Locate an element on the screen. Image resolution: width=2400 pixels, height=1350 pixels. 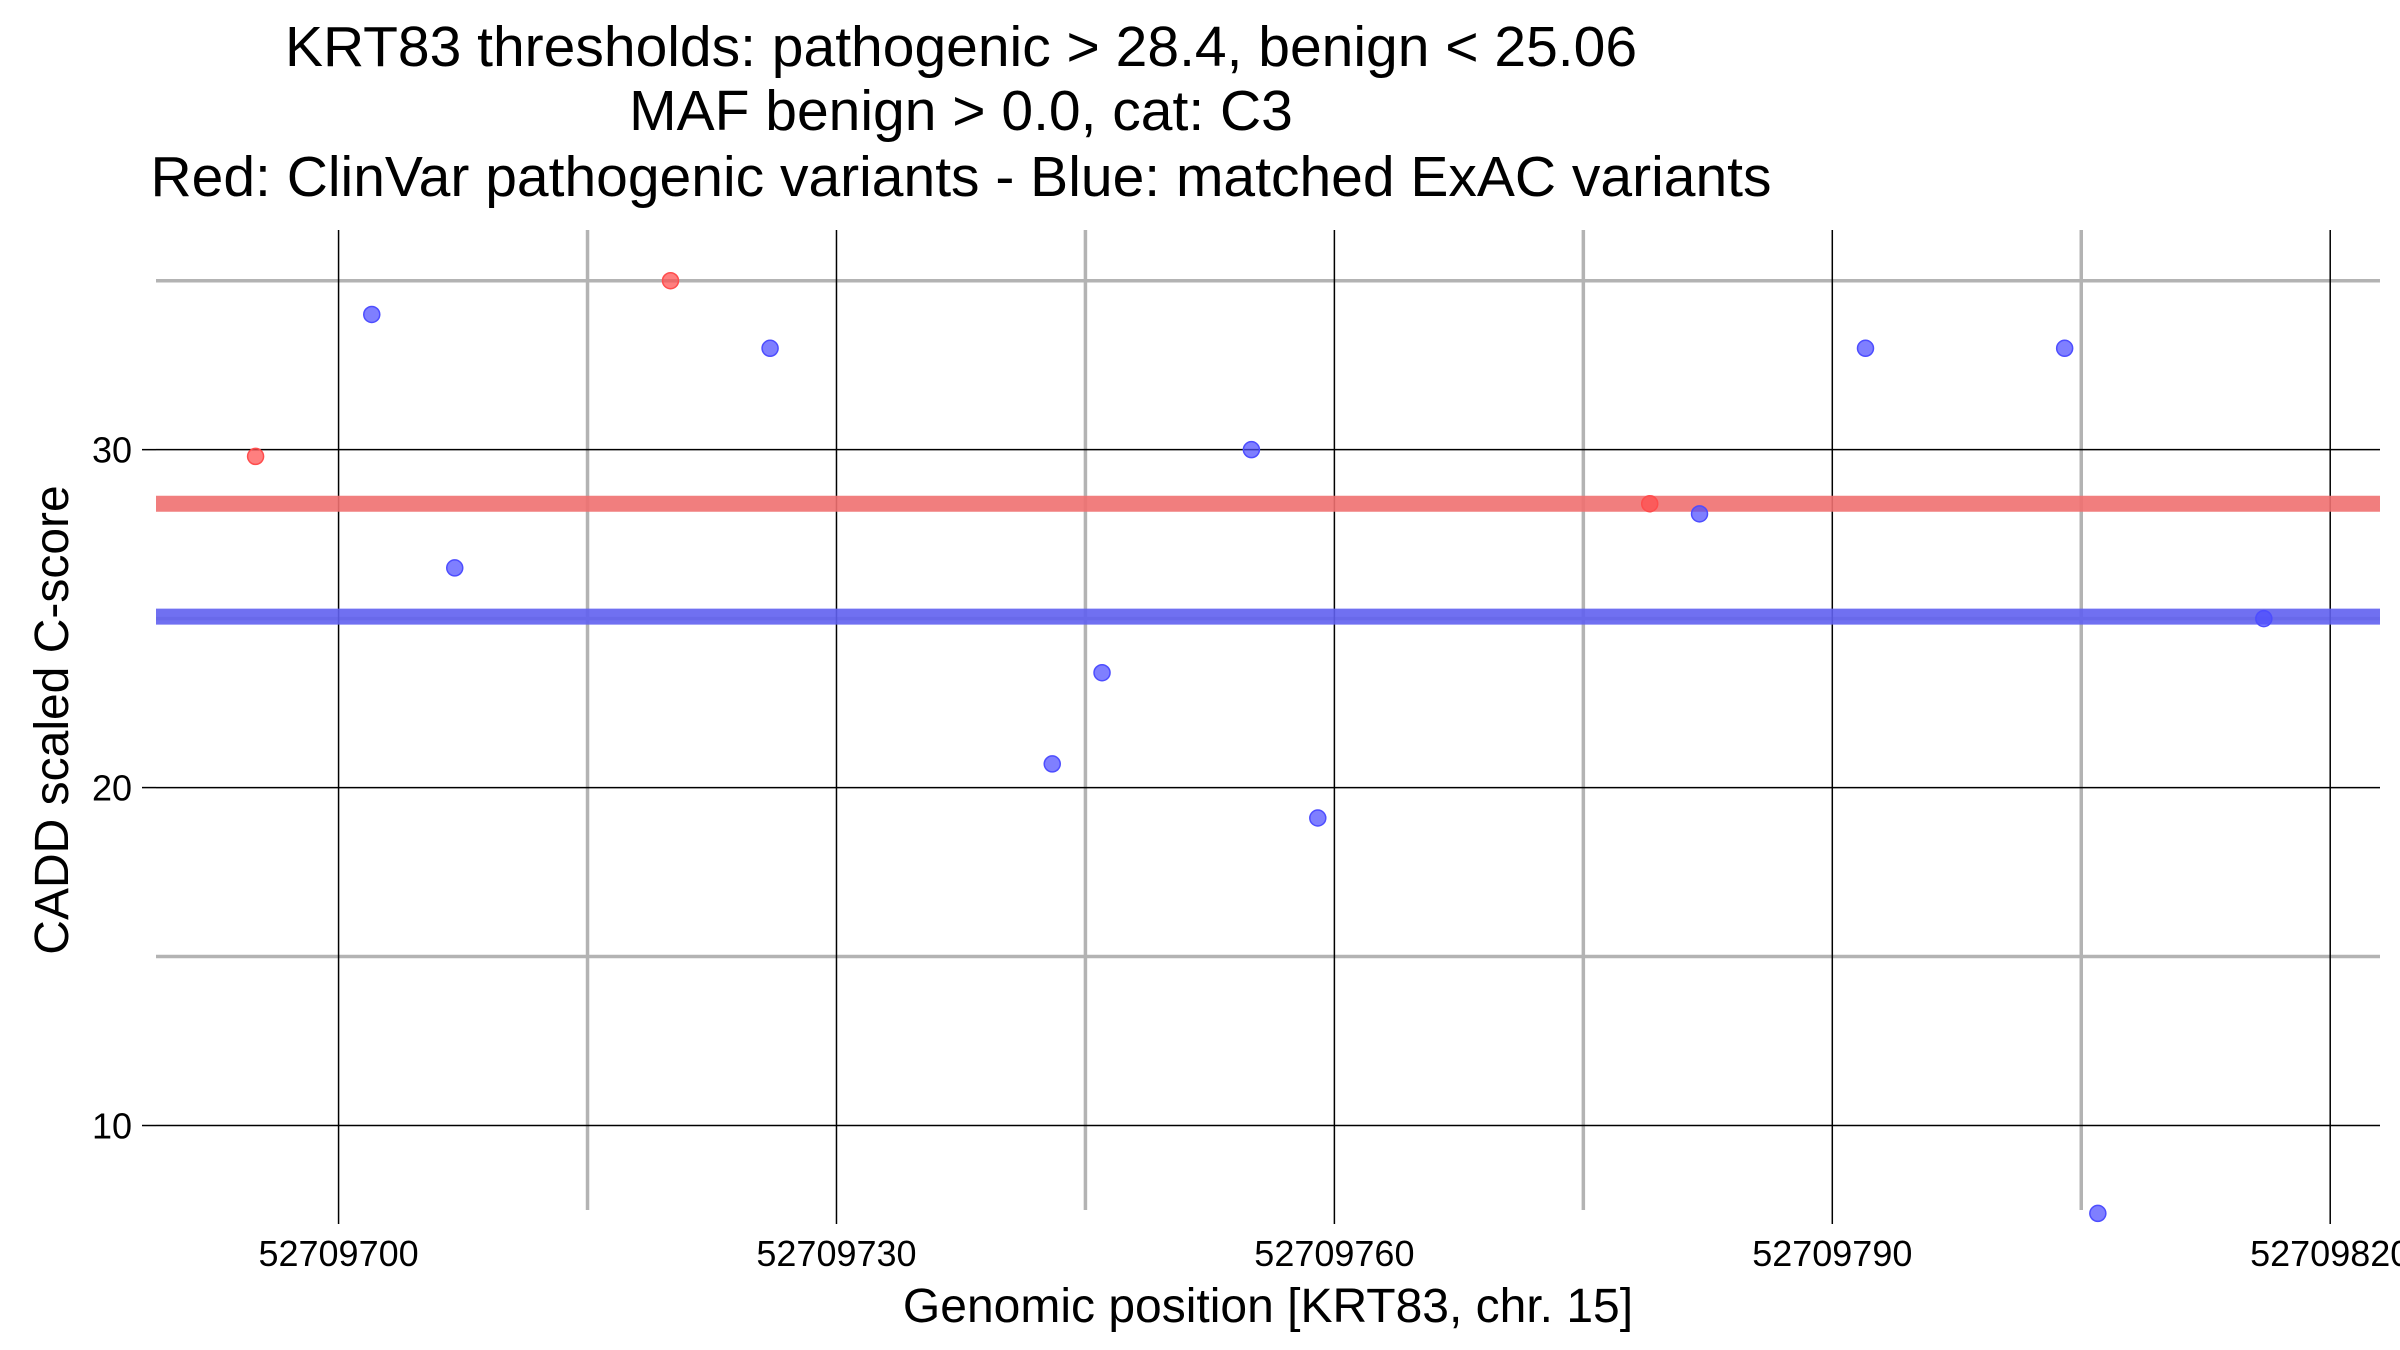
x-axis: 52709700 52709730 52709760 52709790 52709820 is located at coordinates (1329, 1242).